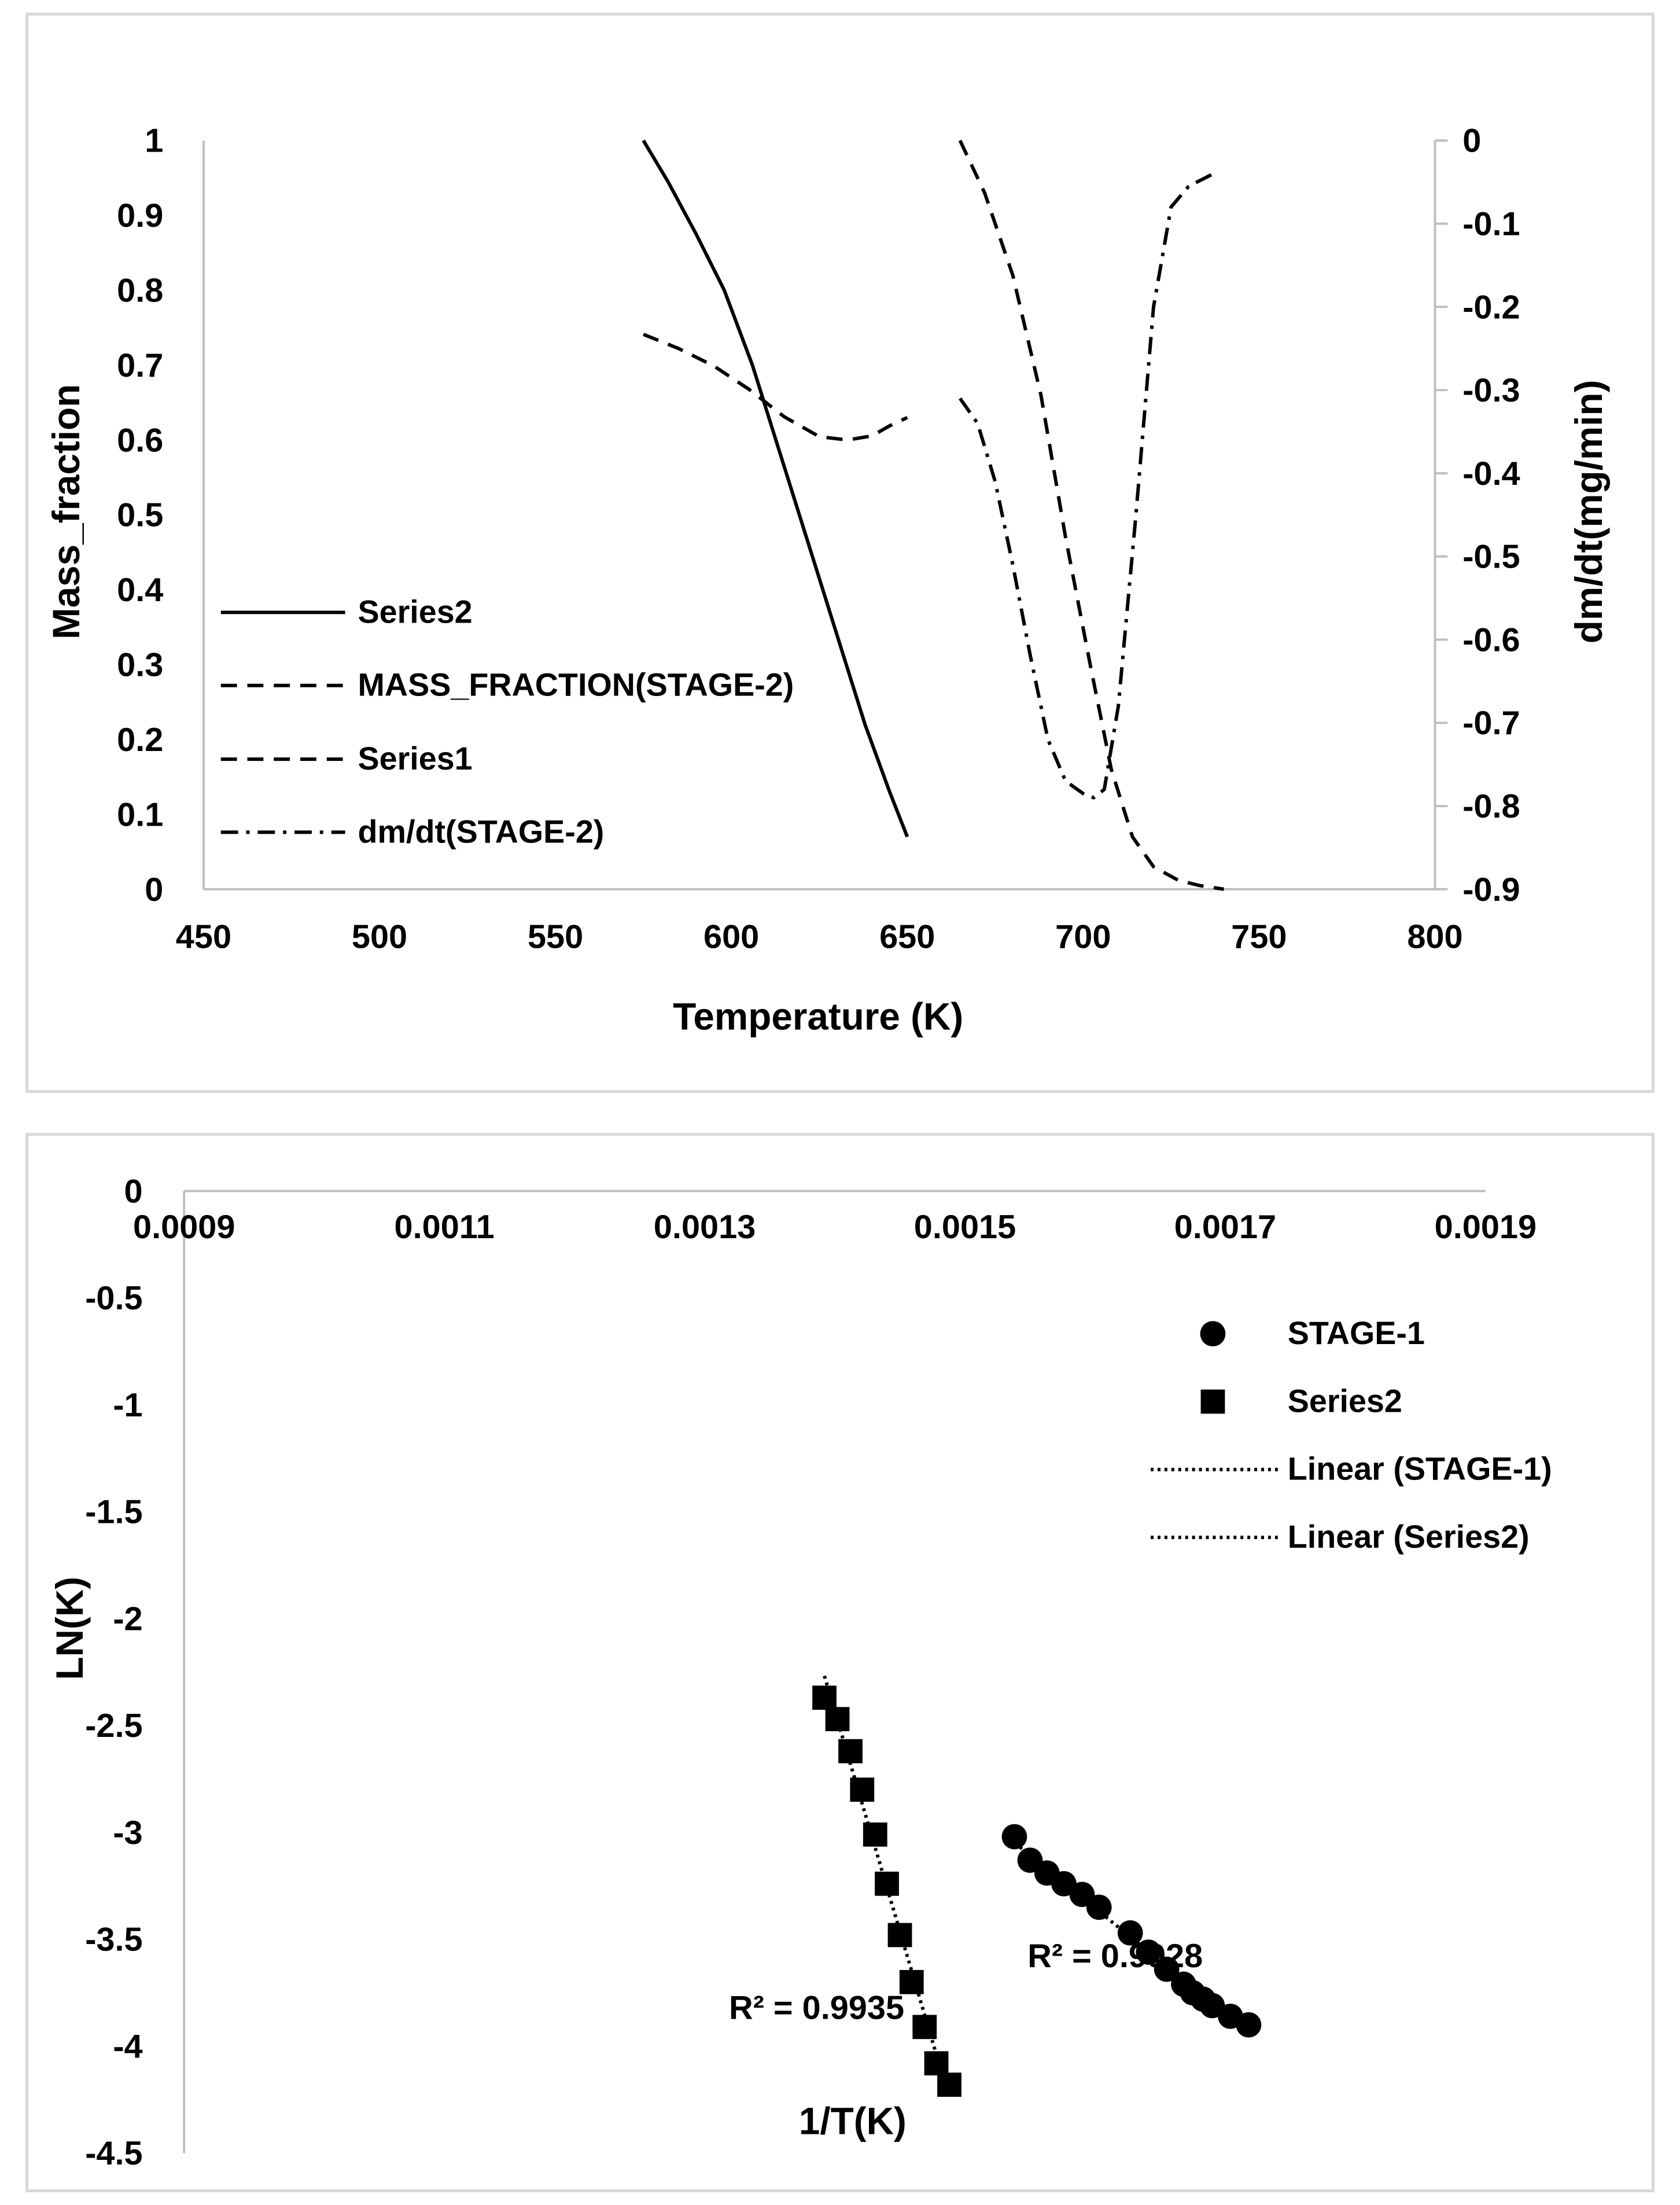 The width and height of the screenshot is (1680, 2205). Describe the element at coordinates (731, 936) in the screenshot. I see `x-tick-label: 600` at that location.